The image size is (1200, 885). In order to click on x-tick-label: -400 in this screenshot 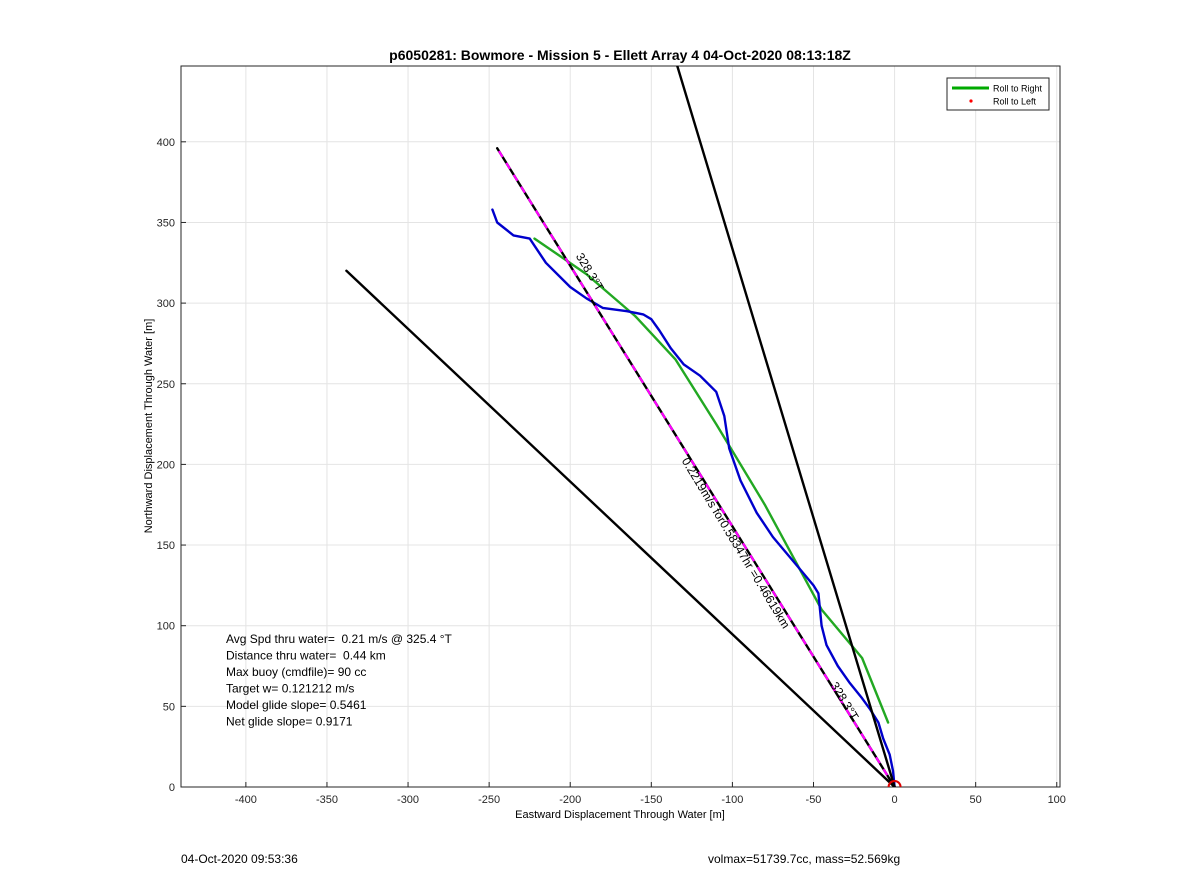, I will do `click(246, 800)`.